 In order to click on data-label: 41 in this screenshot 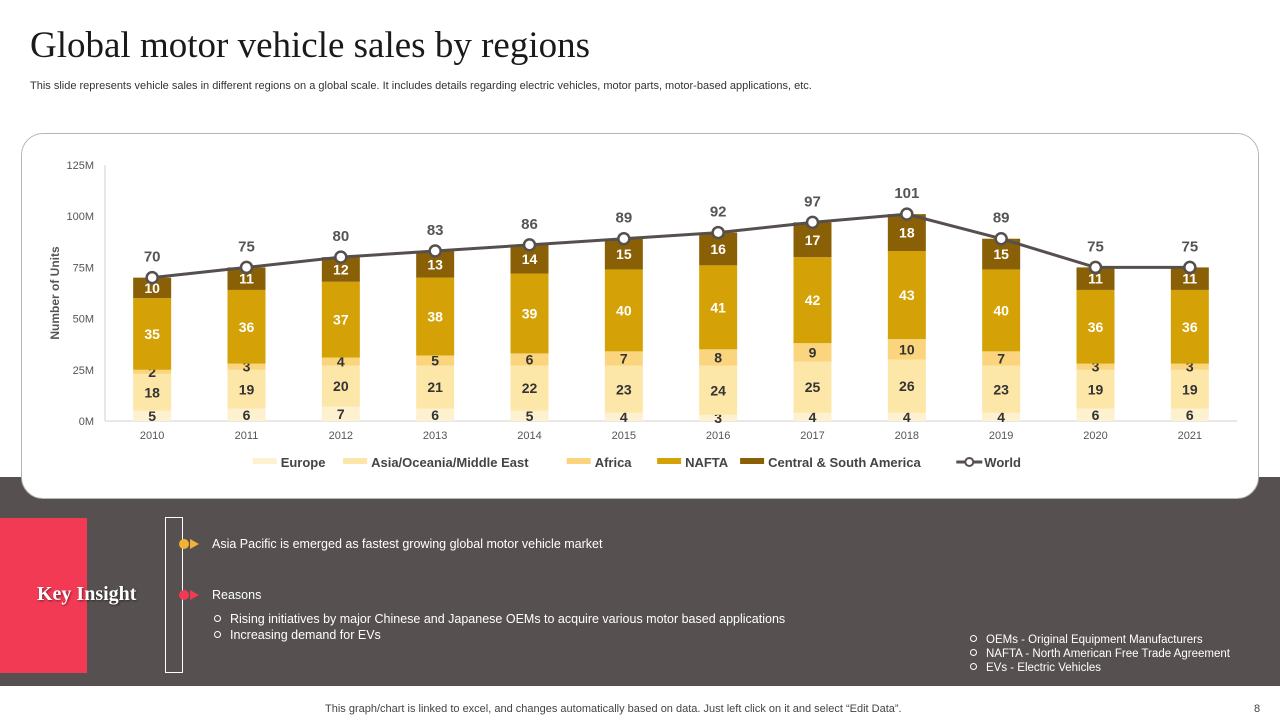, I will do `click(718, 307)`.